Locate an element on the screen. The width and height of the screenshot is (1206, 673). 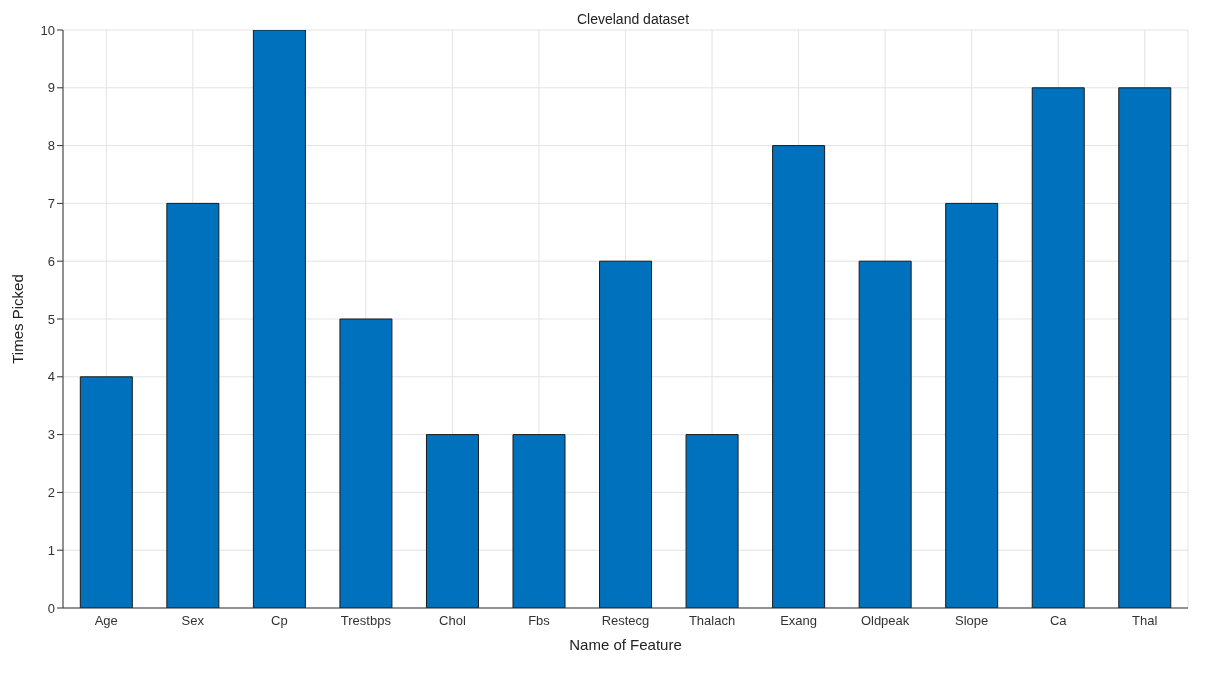
y-tick-label: 6 is located at coordinates (51, 261).